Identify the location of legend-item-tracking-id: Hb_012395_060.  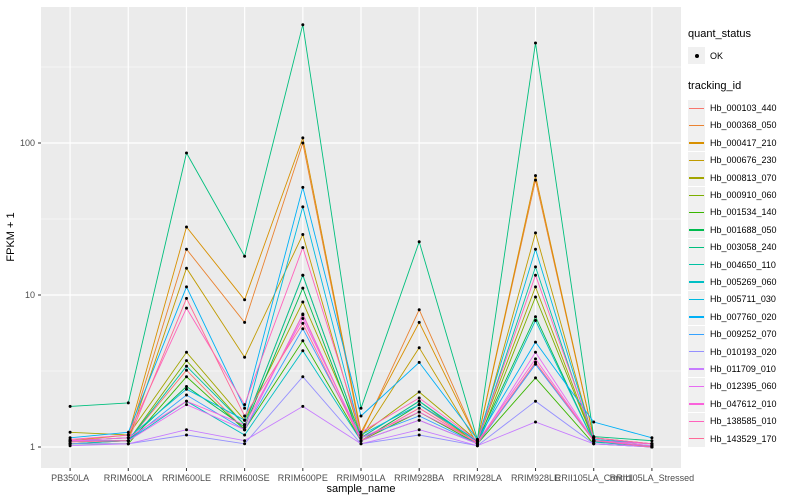
(743, 386).